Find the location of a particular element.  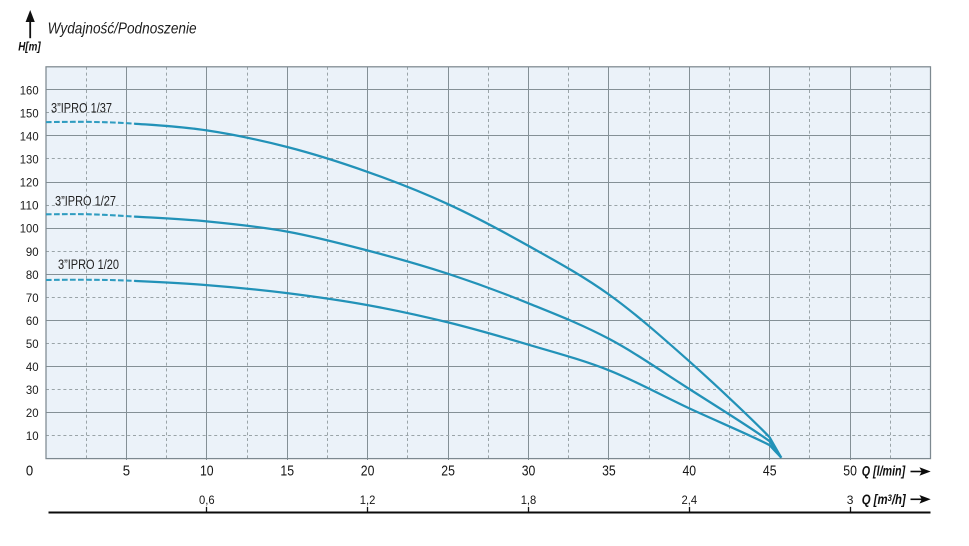

svg-text: 0 is located at coordinates (29, 470).